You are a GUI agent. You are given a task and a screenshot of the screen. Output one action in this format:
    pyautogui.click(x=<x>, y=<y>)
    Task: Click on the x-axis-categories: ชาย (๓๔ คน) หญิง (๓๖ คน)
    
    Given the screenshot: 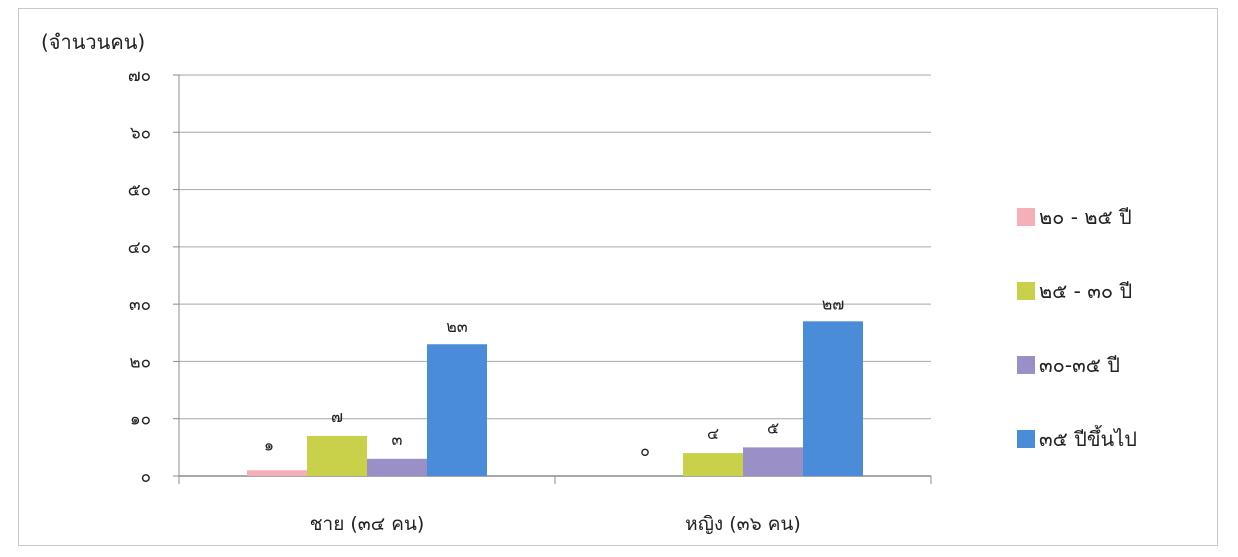 What is the action you would take?
    pyautogui.click(x=555, y=524)
    